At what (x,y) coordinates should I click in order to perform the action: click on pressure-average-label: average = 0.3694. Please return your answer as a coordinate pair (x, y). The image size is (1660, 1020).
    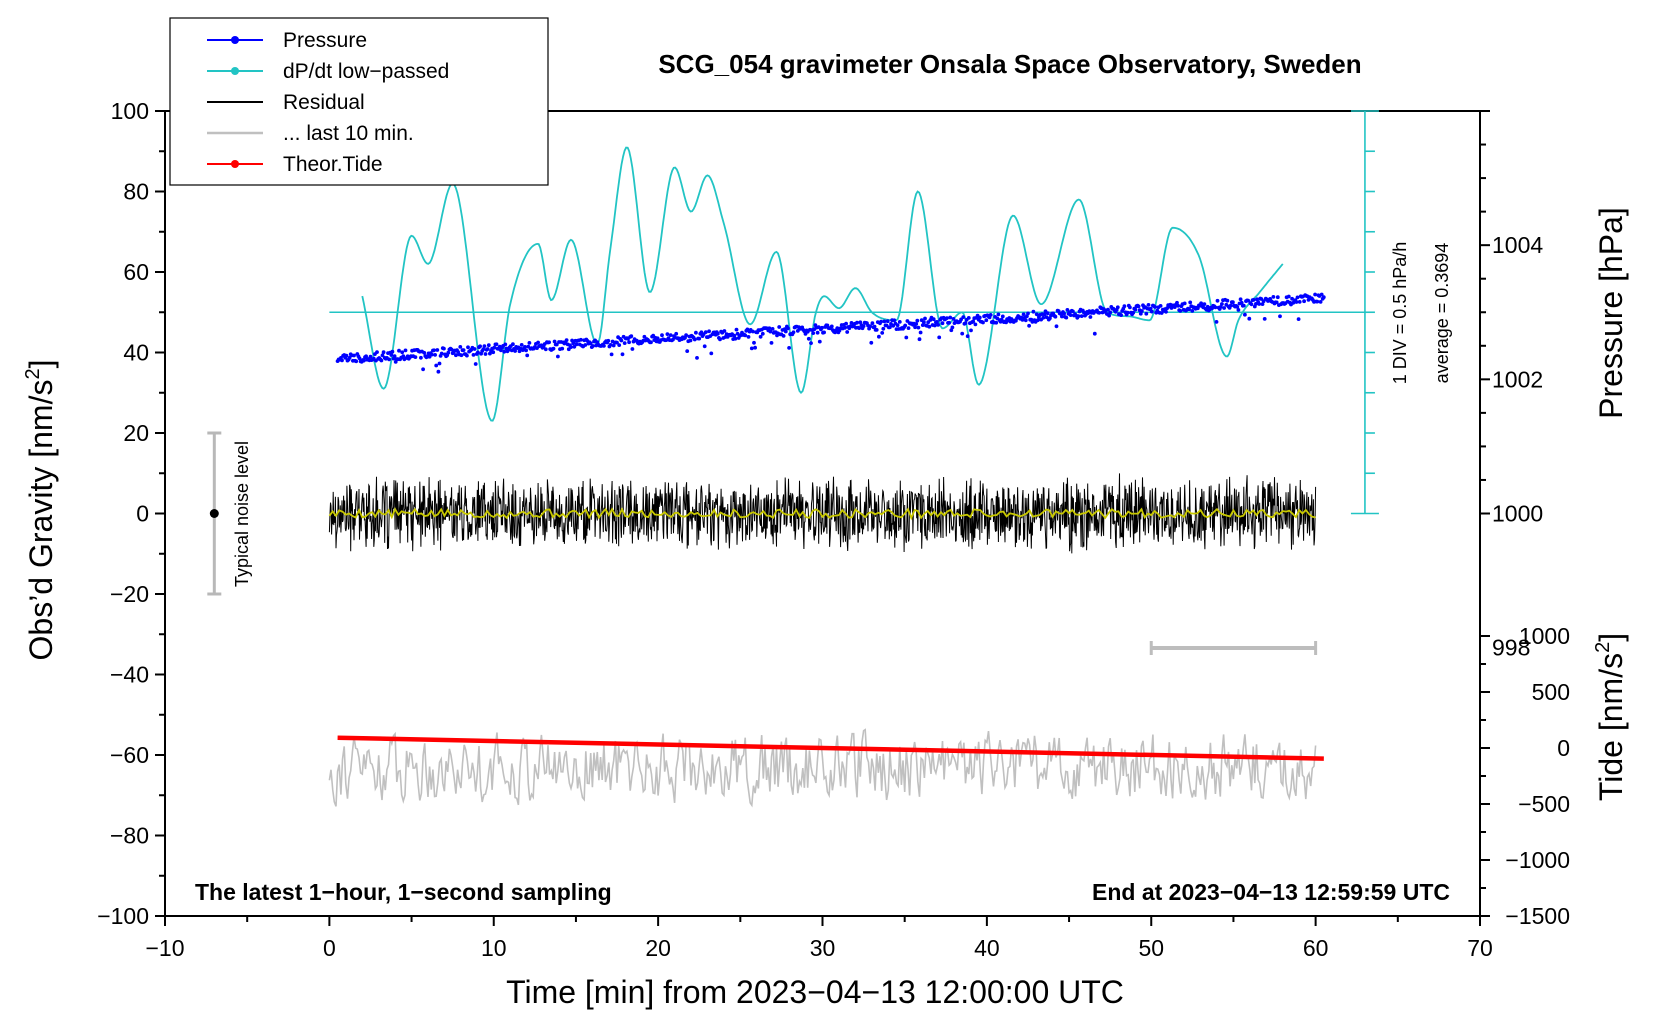
    Looking at the image, I should click on (1442, 313).